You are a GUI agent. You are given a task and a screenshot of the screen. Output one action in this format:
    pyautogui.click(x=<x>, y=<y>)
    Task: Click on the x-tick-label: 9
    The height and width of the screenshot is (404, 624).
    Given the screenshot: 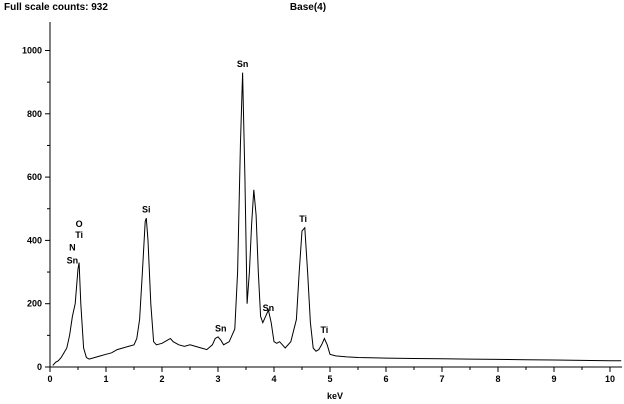 What is the action you would take?
    pyautogui.click(x=553, y=379)
    